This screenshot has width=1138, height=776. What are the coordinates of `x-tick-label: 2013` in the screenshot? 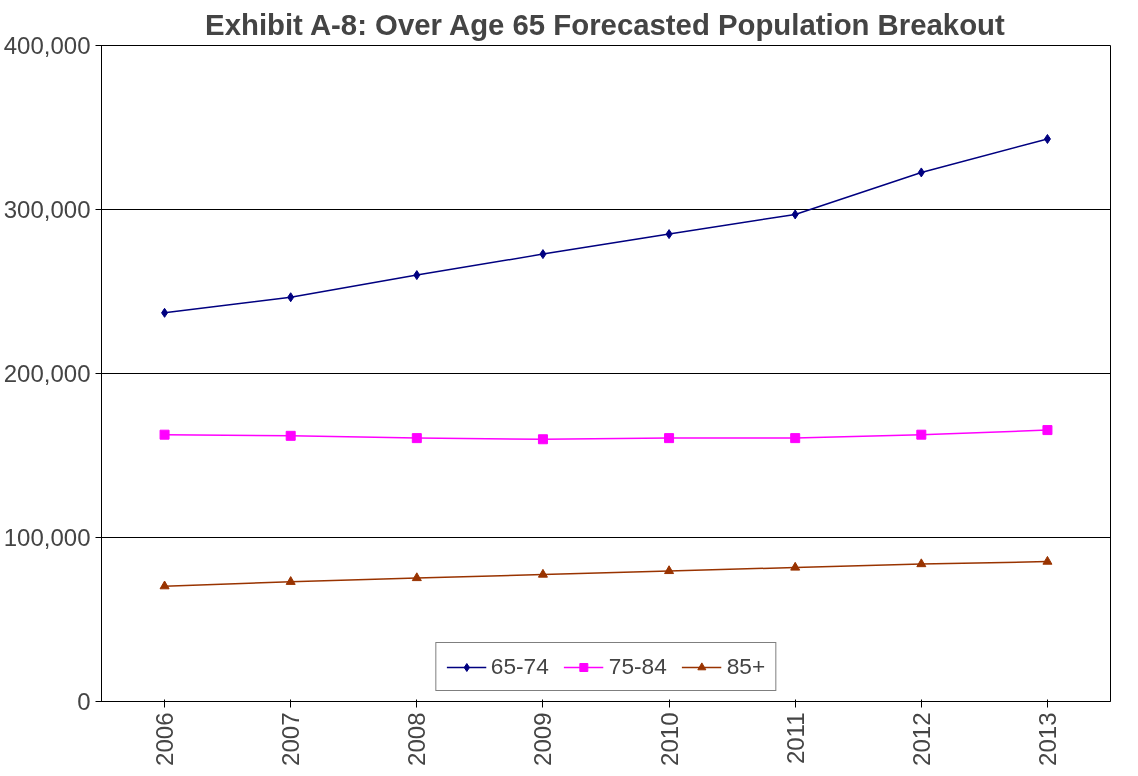 It's located at (1047, 739).